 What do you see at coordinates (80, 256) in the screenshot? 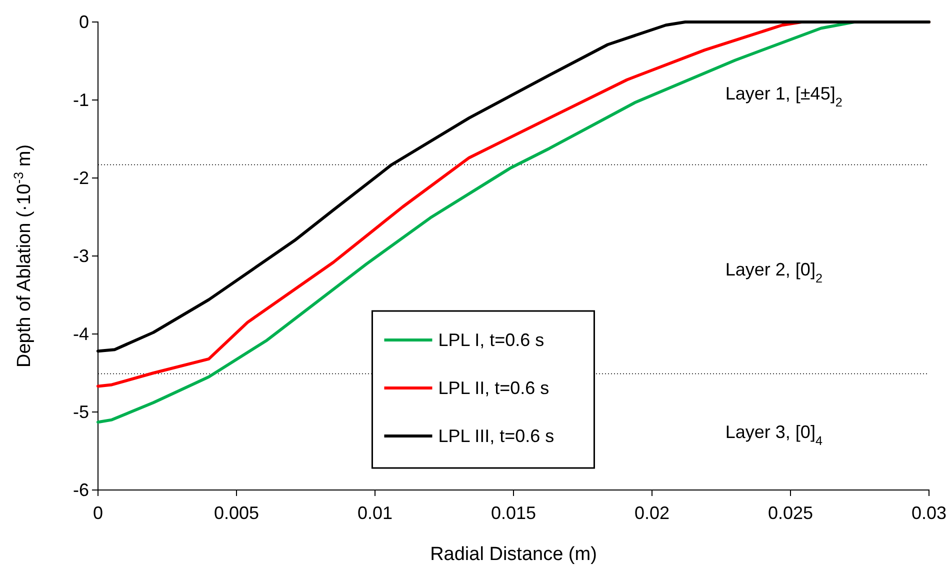
I see `y-tick-label: -3` at bounding box center [80, 256].